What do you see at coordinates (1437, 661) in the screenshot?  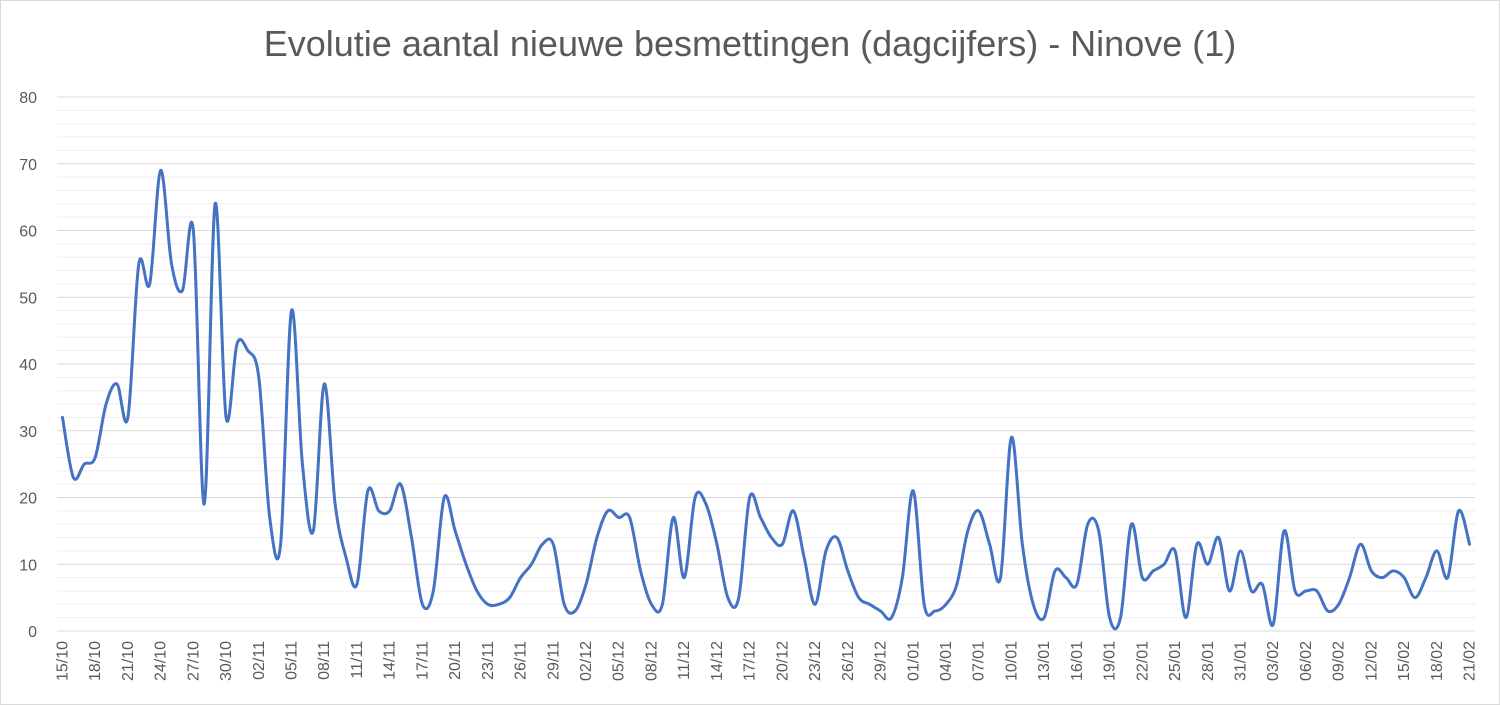 I see `x-tick-label: 18/02` at bounding box center [1437, 661].